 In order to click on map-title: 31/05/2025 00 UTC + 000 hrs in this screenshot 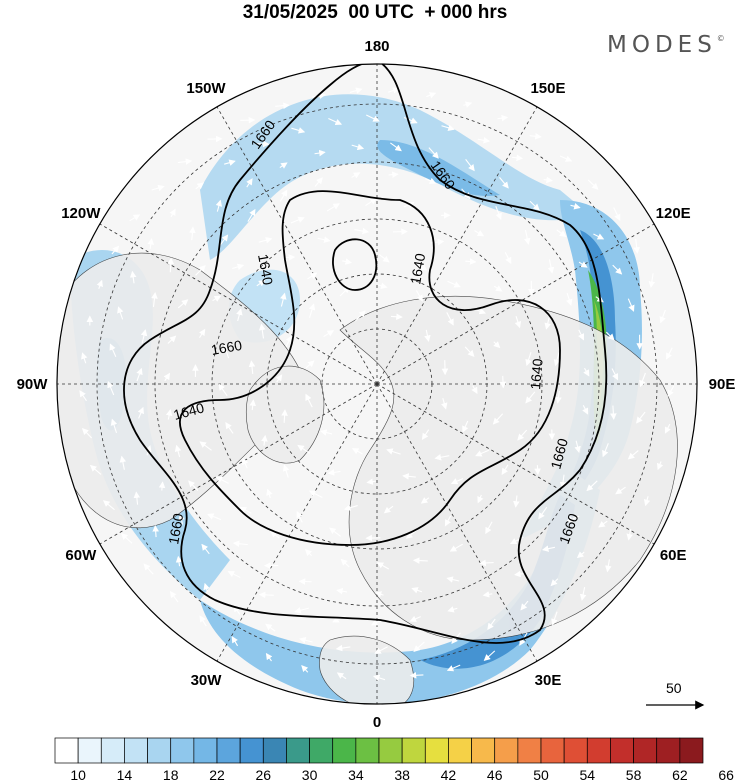, I will do `click(375, 12)`.